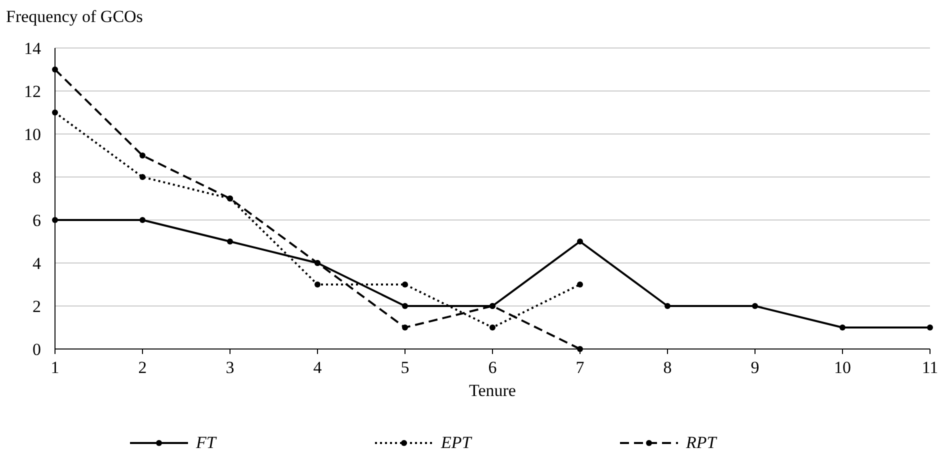 This screenshot has width=947, height=467. Describe the element at coordinates (36, 349) in the screenshot. I see `y-tick-label: 0` at that location.